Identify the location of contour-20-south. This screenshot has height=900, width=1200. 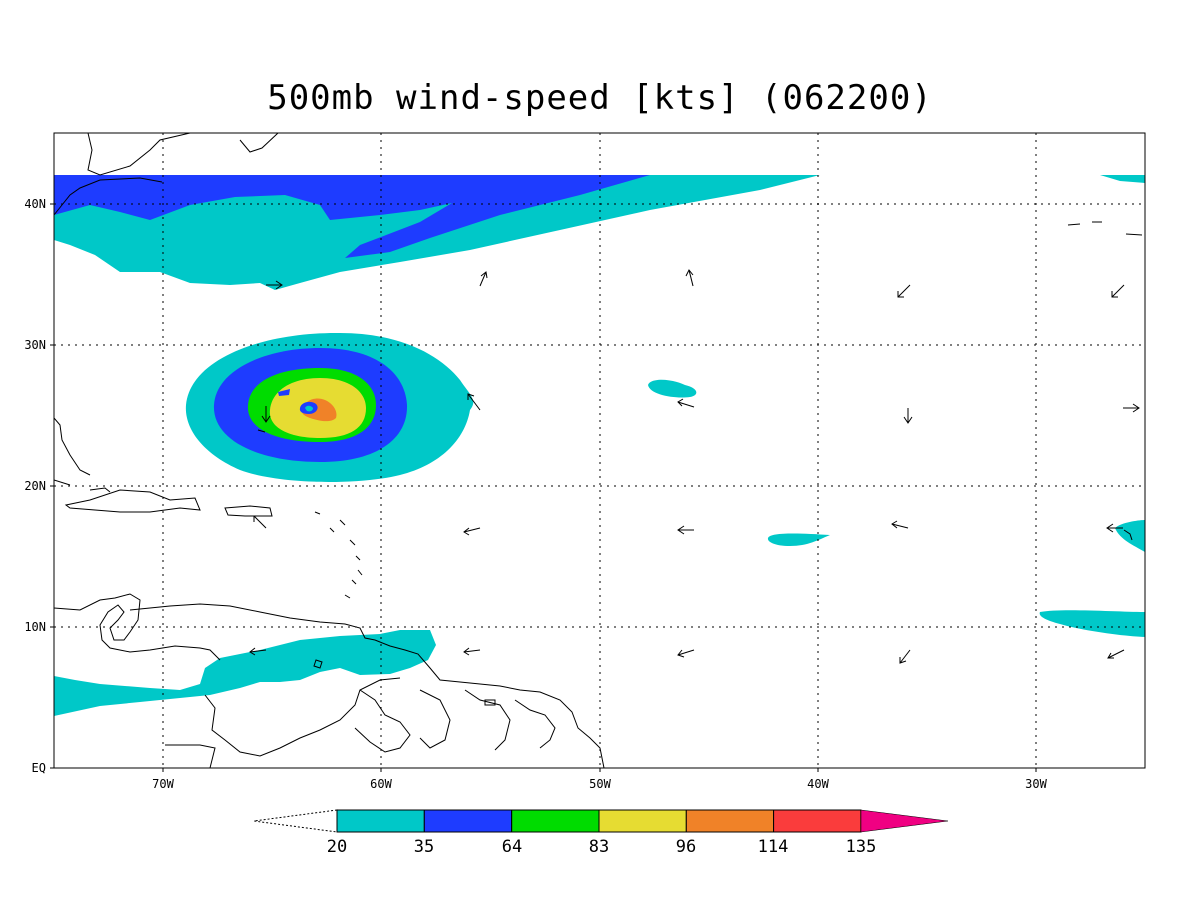
(245, 673).